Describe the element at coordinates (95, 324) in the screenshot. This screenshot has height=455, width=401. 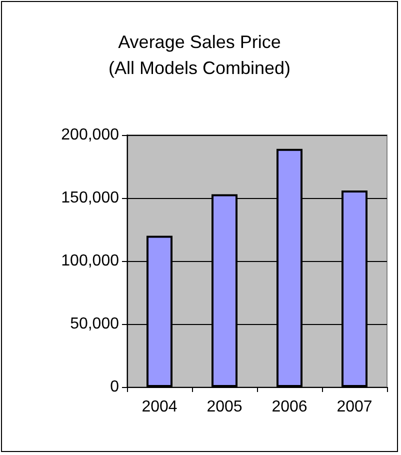
I see `y-tick-label: 50,000` at that location.